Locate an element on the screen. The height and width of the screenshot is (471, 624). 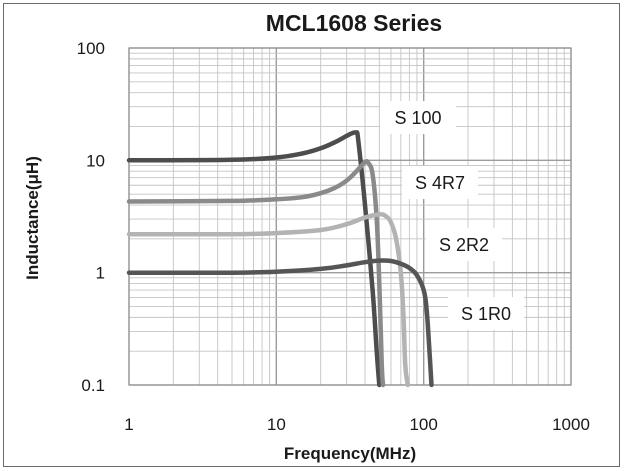
series-labels: S 100 S 4R7 S 2R2 S 1R0 is located at coordinates (452, 215).